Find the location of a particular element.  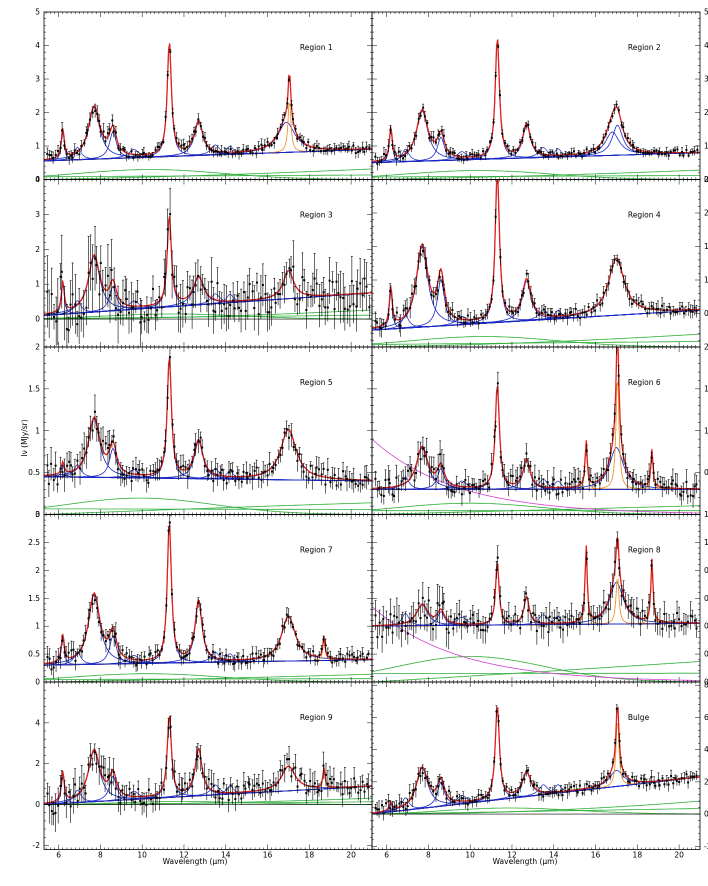

stellar-component is located at coordinates (536, 476).